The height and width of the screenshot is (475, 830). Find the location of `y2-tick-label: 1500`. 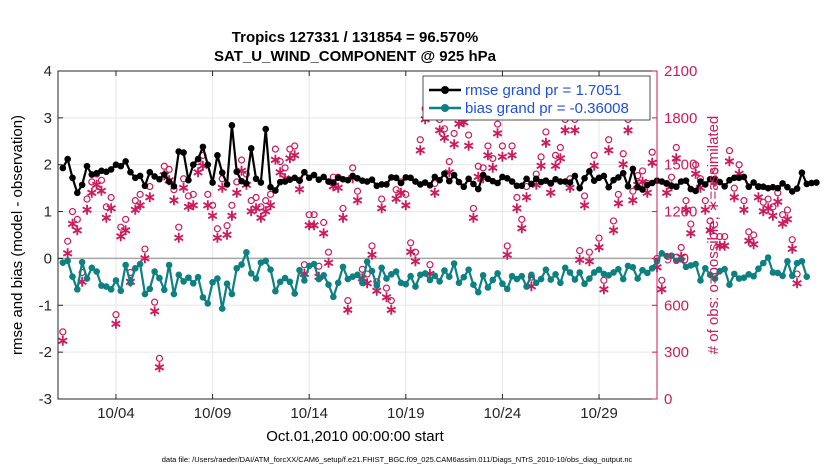

y2-tick-label: 1500 is located at coordinates (680, 165).